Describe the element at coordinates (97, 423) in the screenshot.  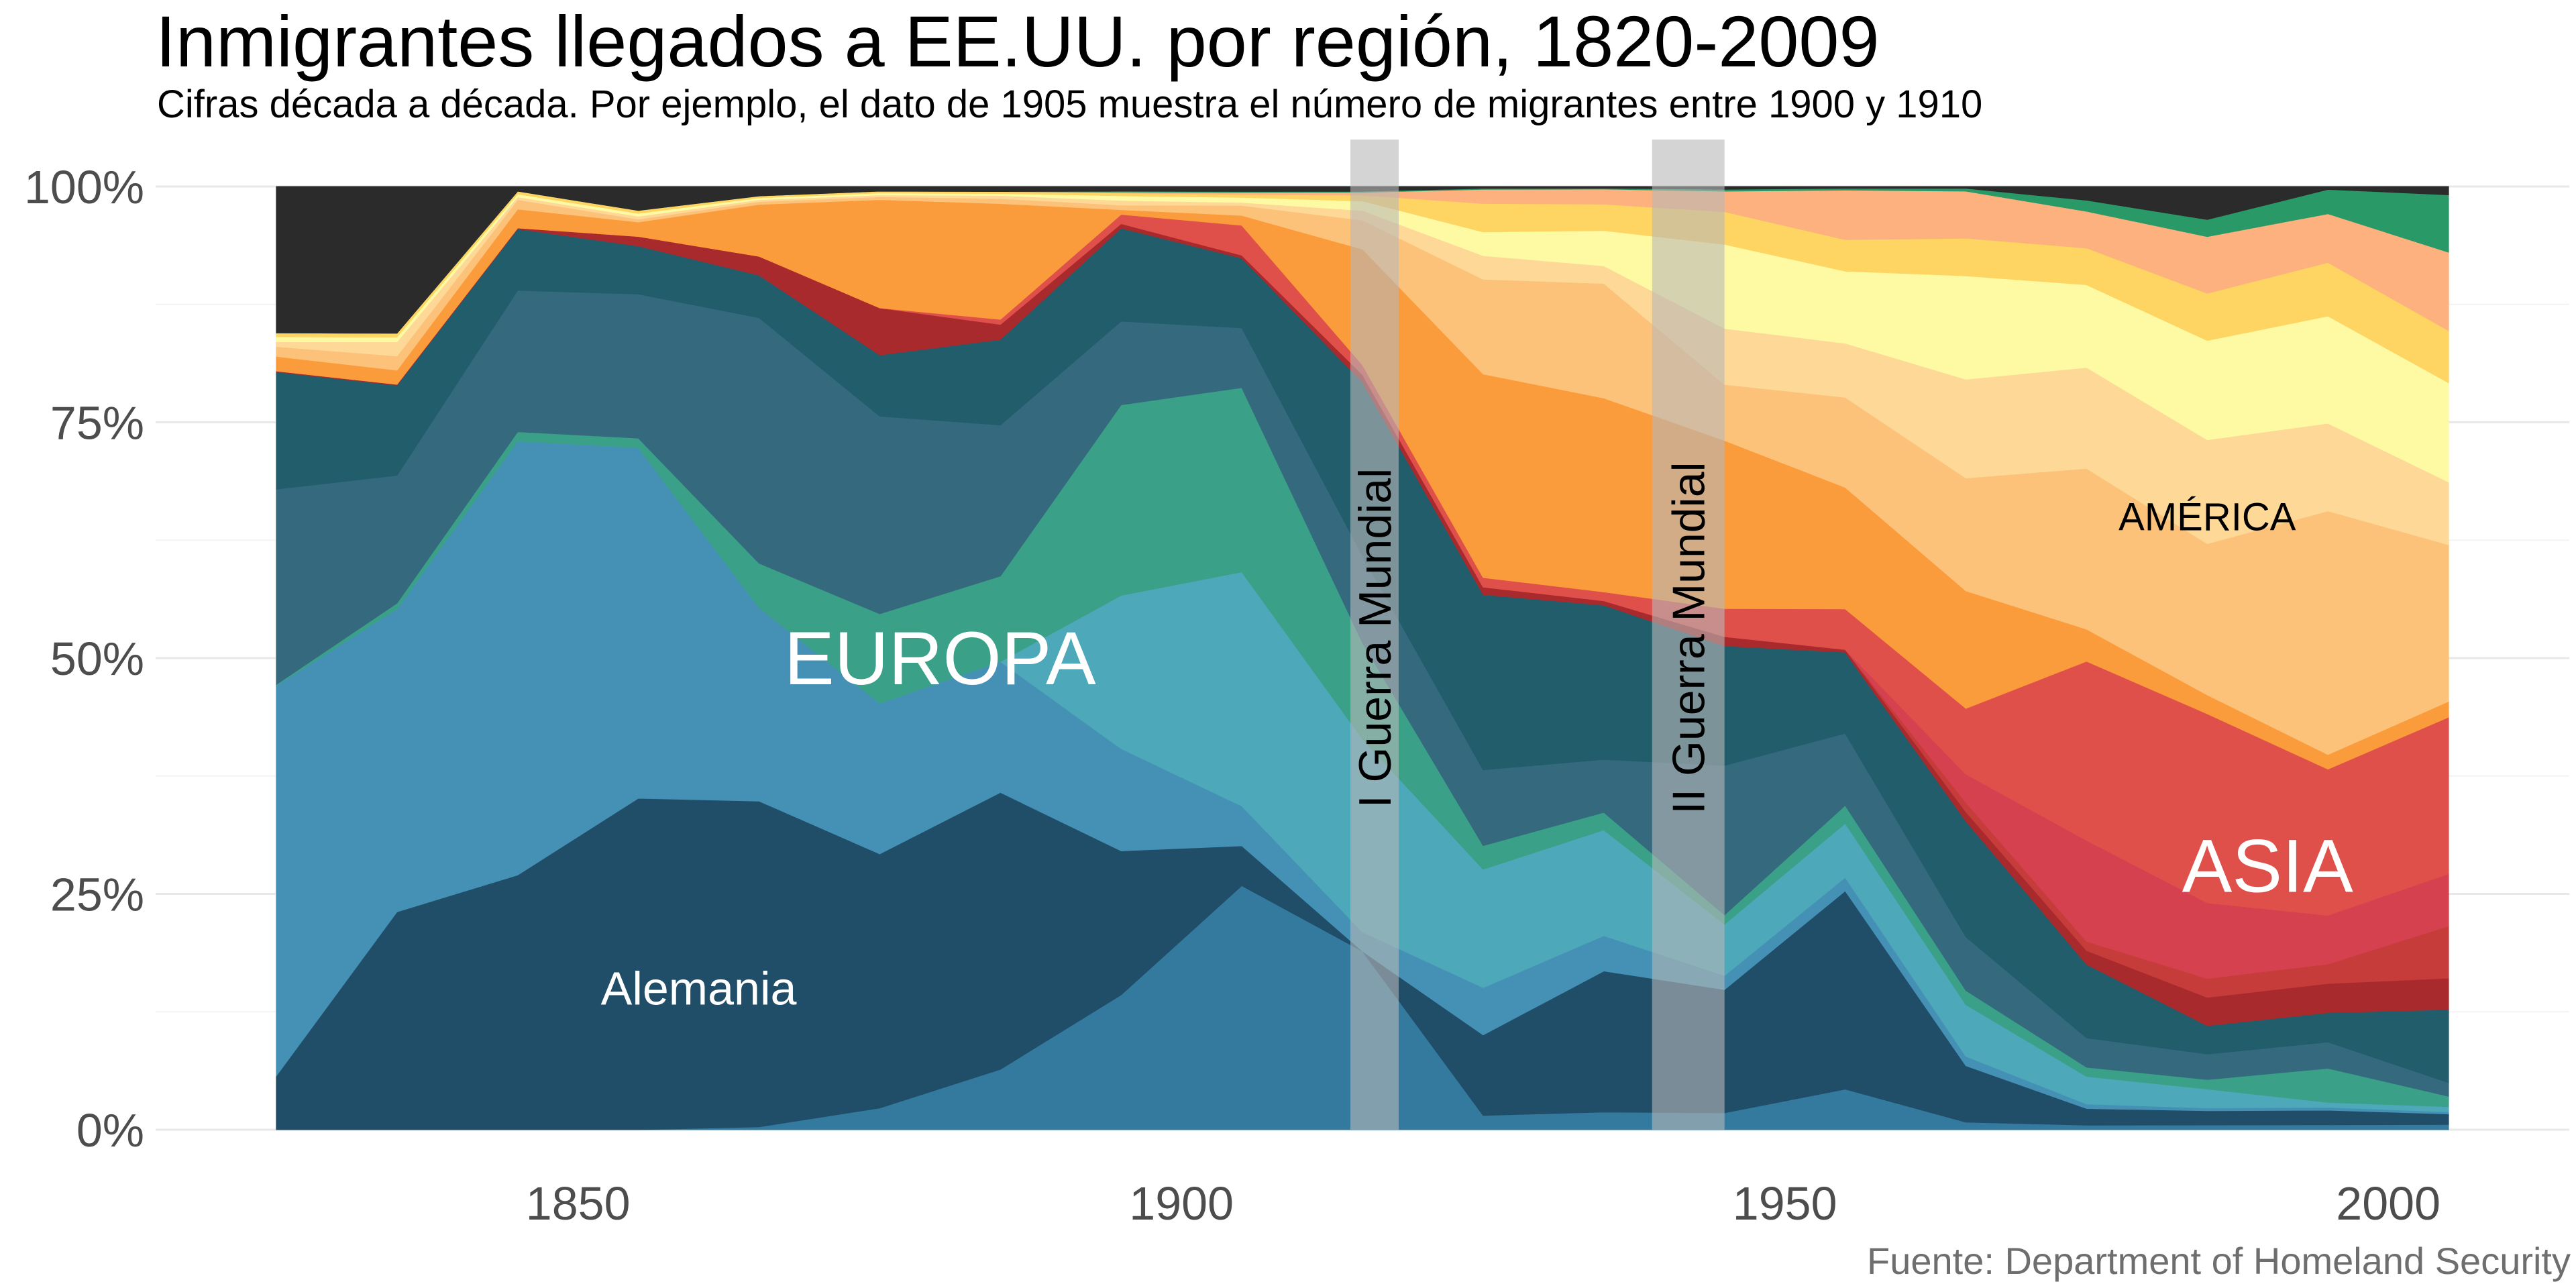
I see `y-tick-label: 75%` at that location.